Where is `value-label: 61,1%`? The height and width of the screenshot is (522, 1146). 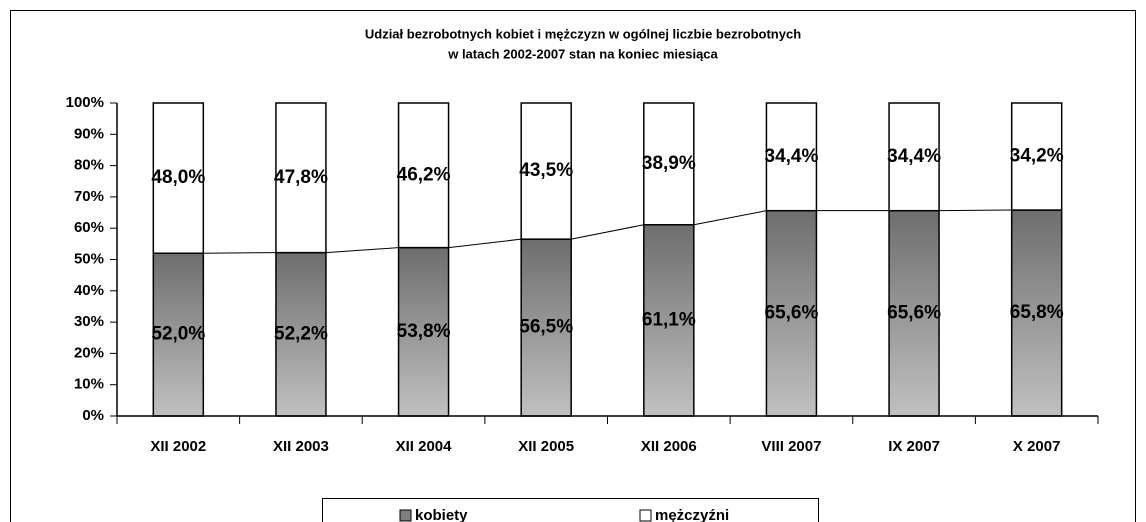 value-label: 61,1% is located at coordinates (669, 319).